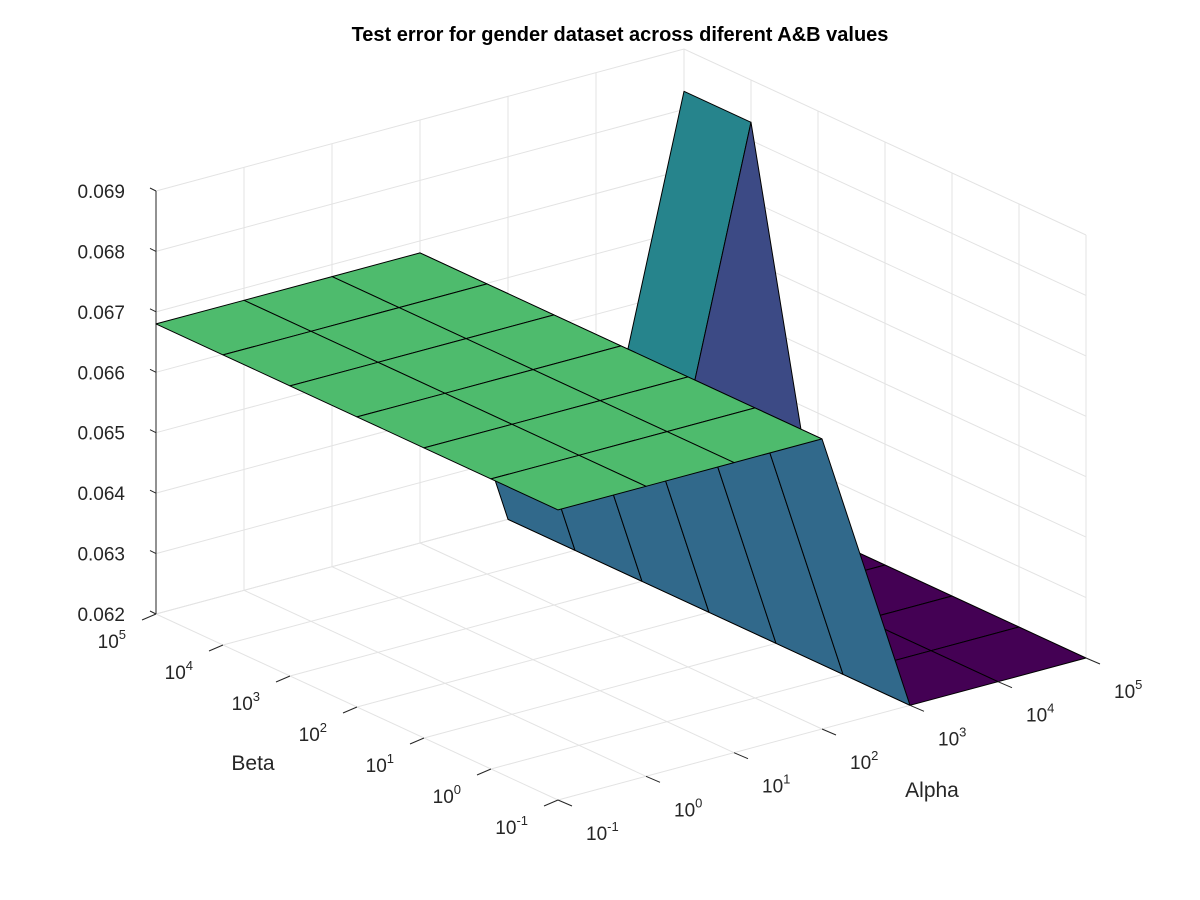 The width and height of the screenshot is (1200, 900). Describe the element at coordinates (246, 702) in the screenshot. I see `y-tick-label: 10³` at that location.